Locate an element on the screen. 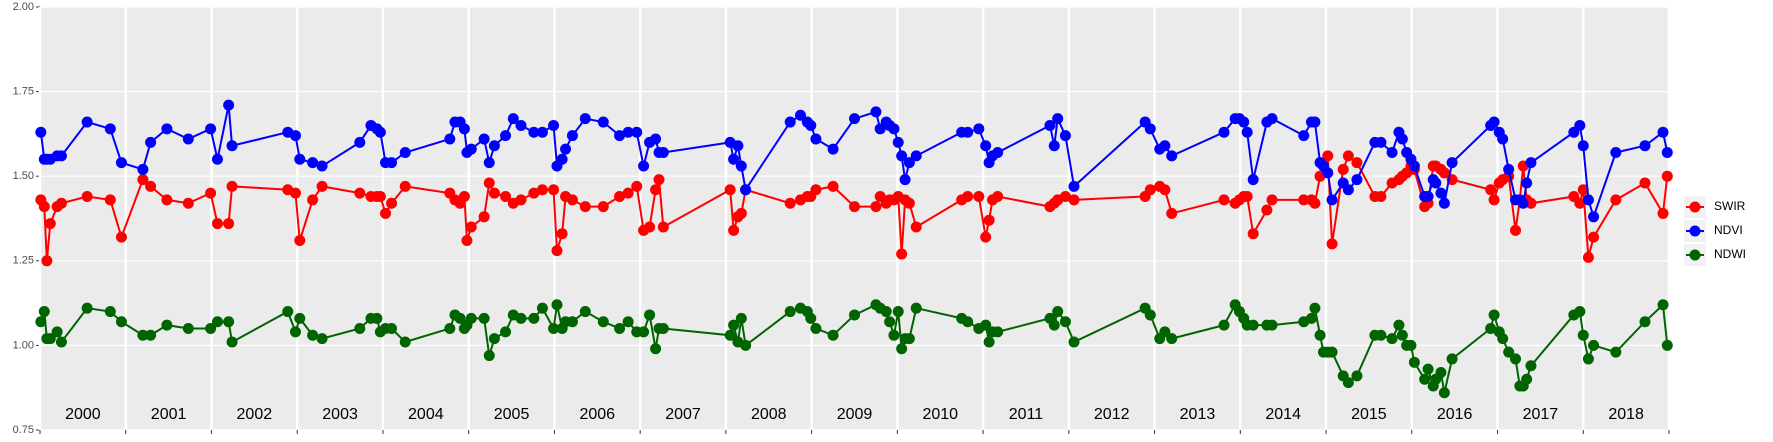 Image resolution: width=1773 pixels, height=442 pixels. year-label: 2001 is located at coordinates (169, 414).